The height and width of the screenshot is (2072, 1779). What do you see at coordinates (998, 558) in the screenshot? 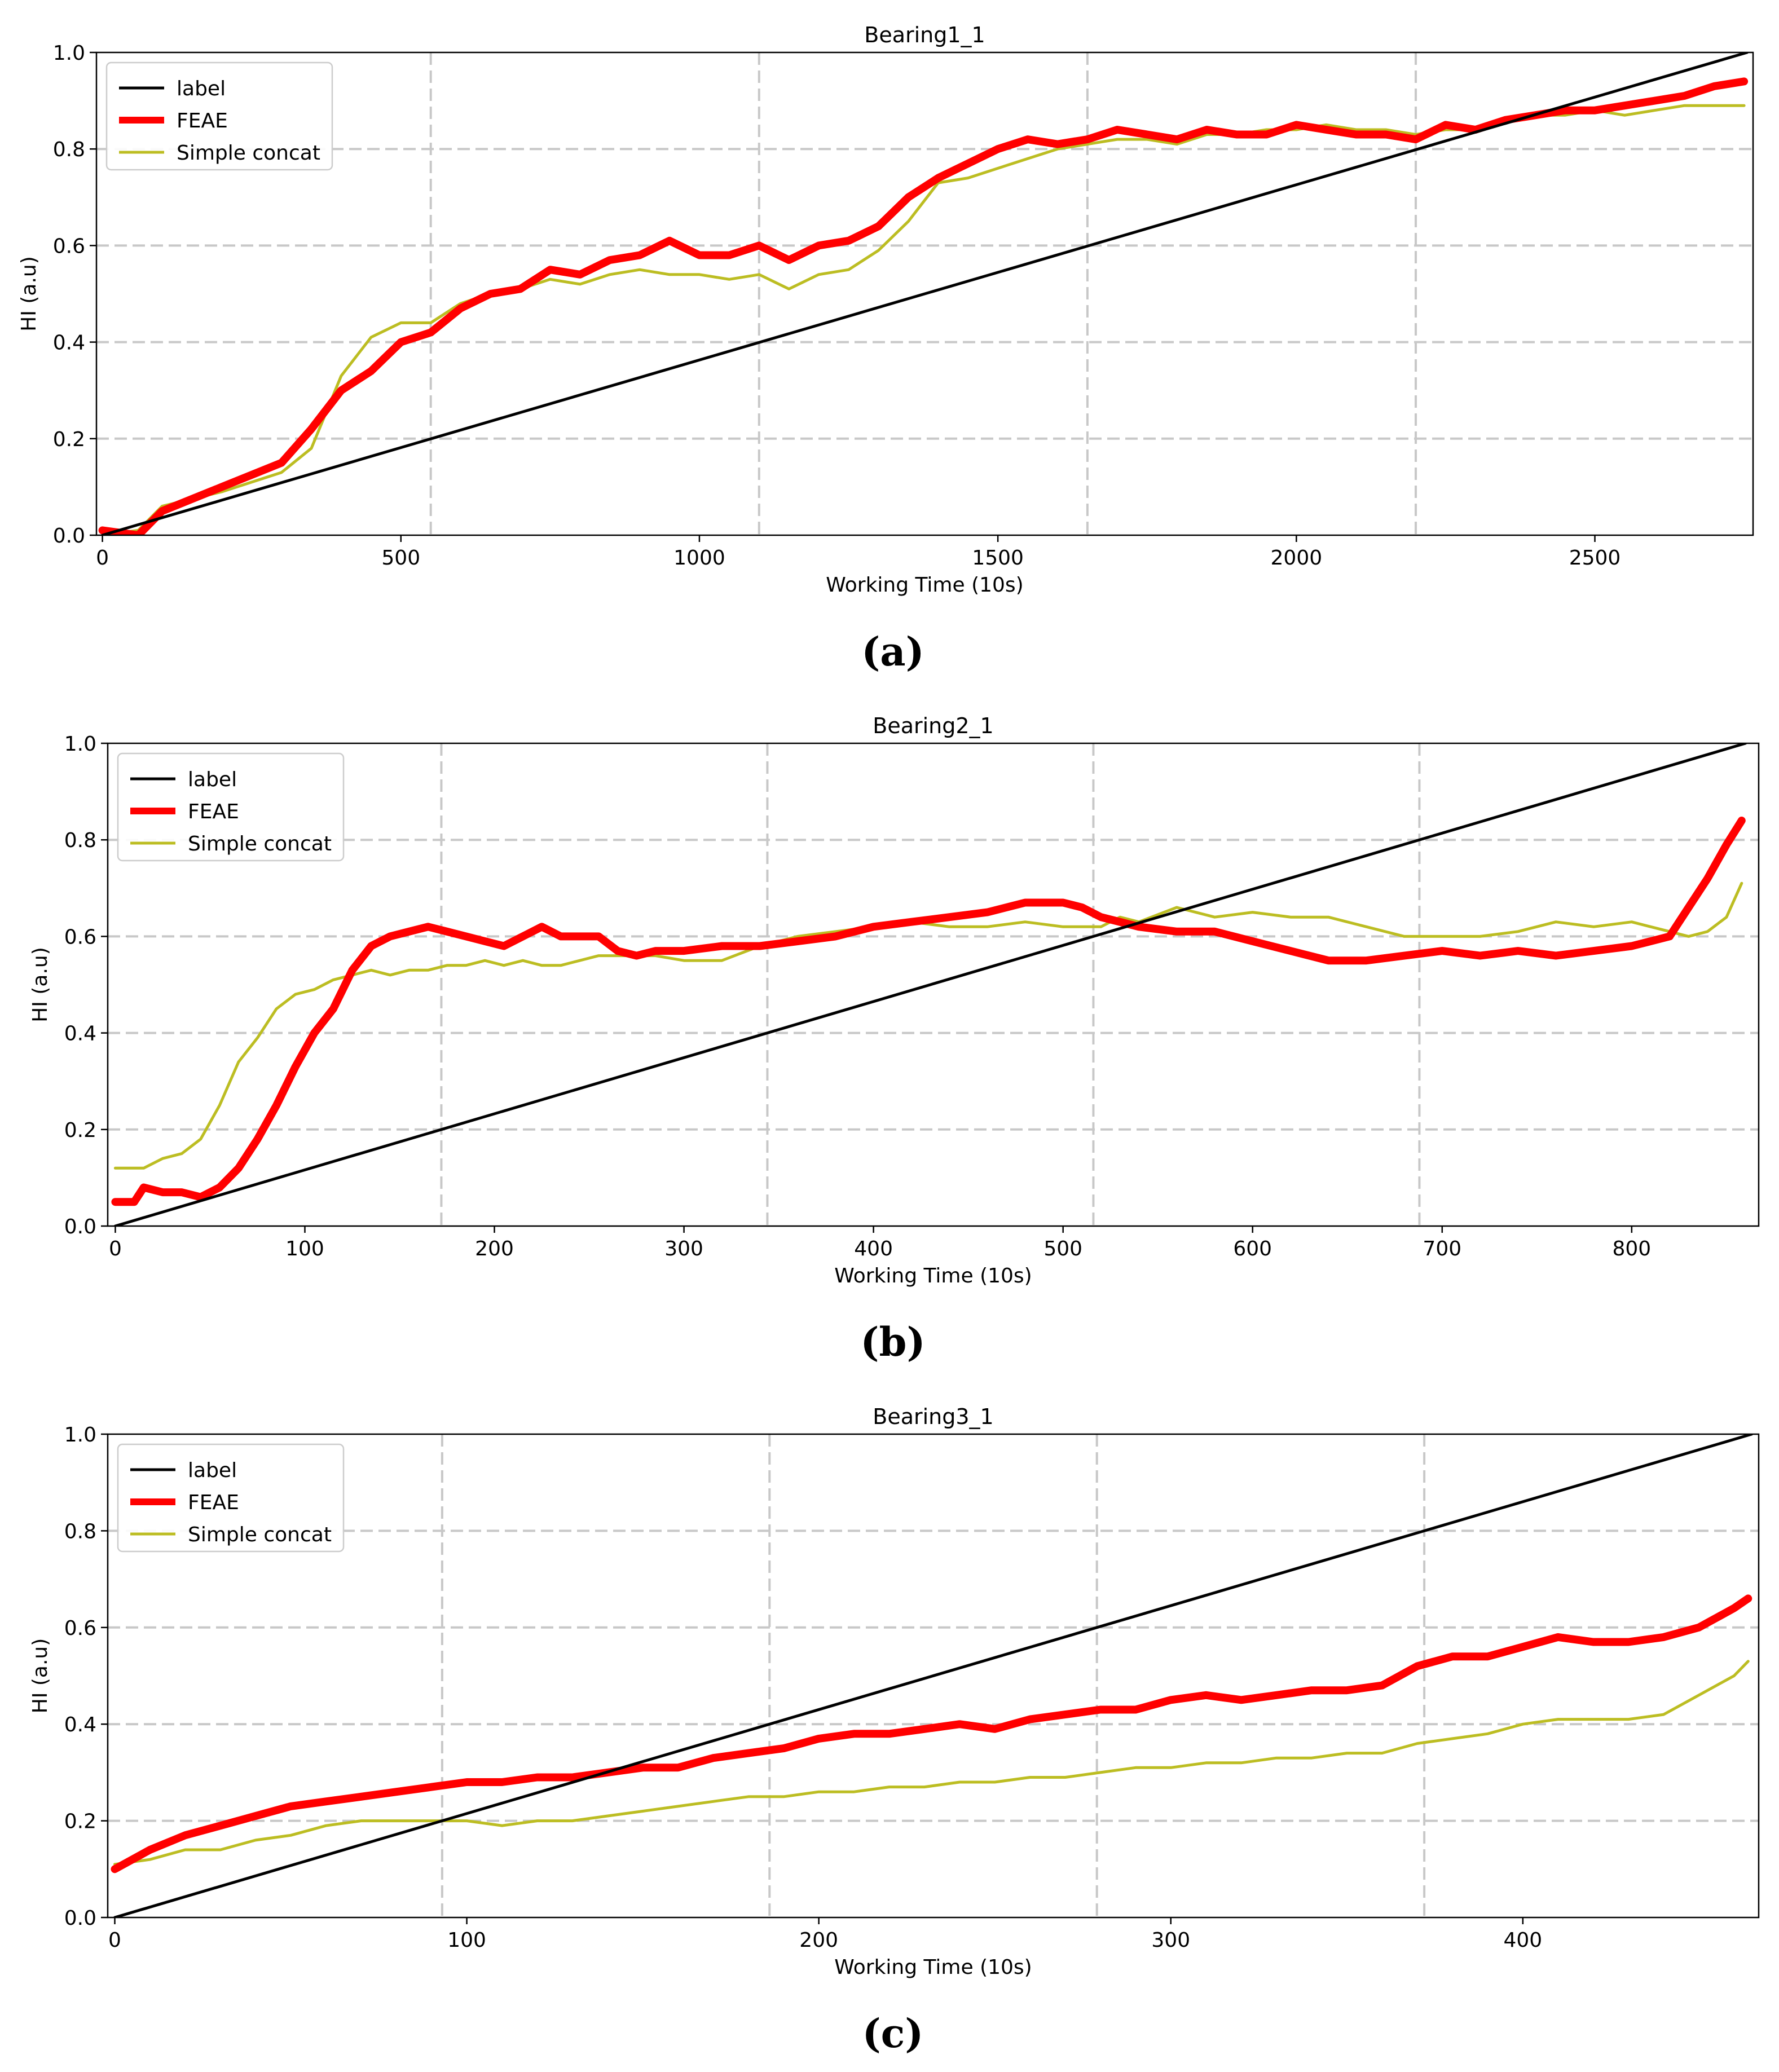
I see `x-tick-label: 1500` at bounding box center [998, 558].